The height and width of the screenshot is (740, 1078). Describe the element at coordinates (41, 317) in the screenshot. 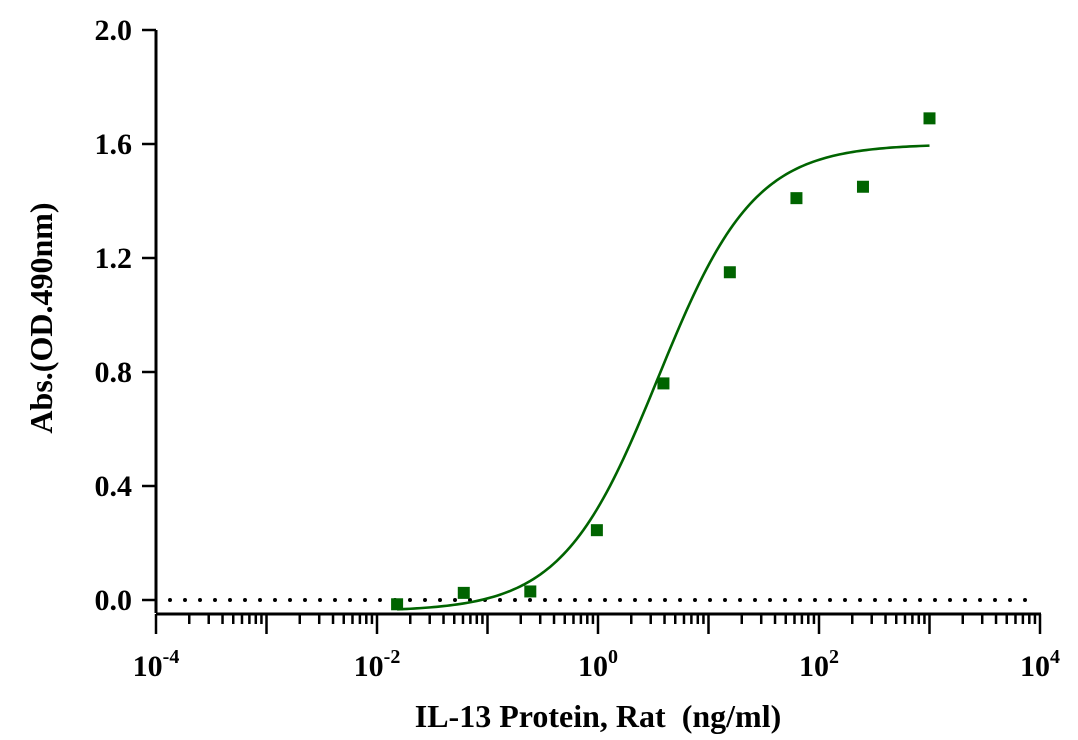

I see `y-axis-title: Abs.(OD.490nm)` at that location.